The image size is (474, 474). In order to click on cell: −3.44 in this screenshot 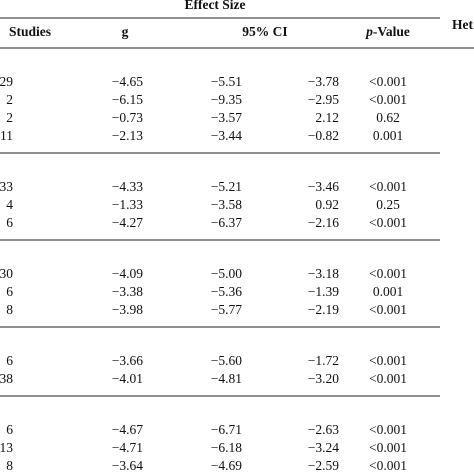, I will do `click(226, 135)`.